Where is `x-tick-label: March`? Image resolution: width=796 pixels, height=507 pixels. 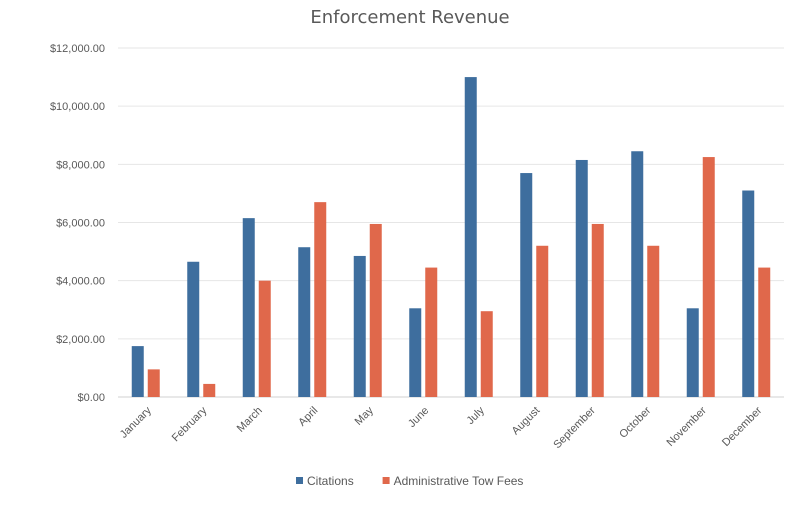
x-tick-label: March is located at coordinates (250, 420).